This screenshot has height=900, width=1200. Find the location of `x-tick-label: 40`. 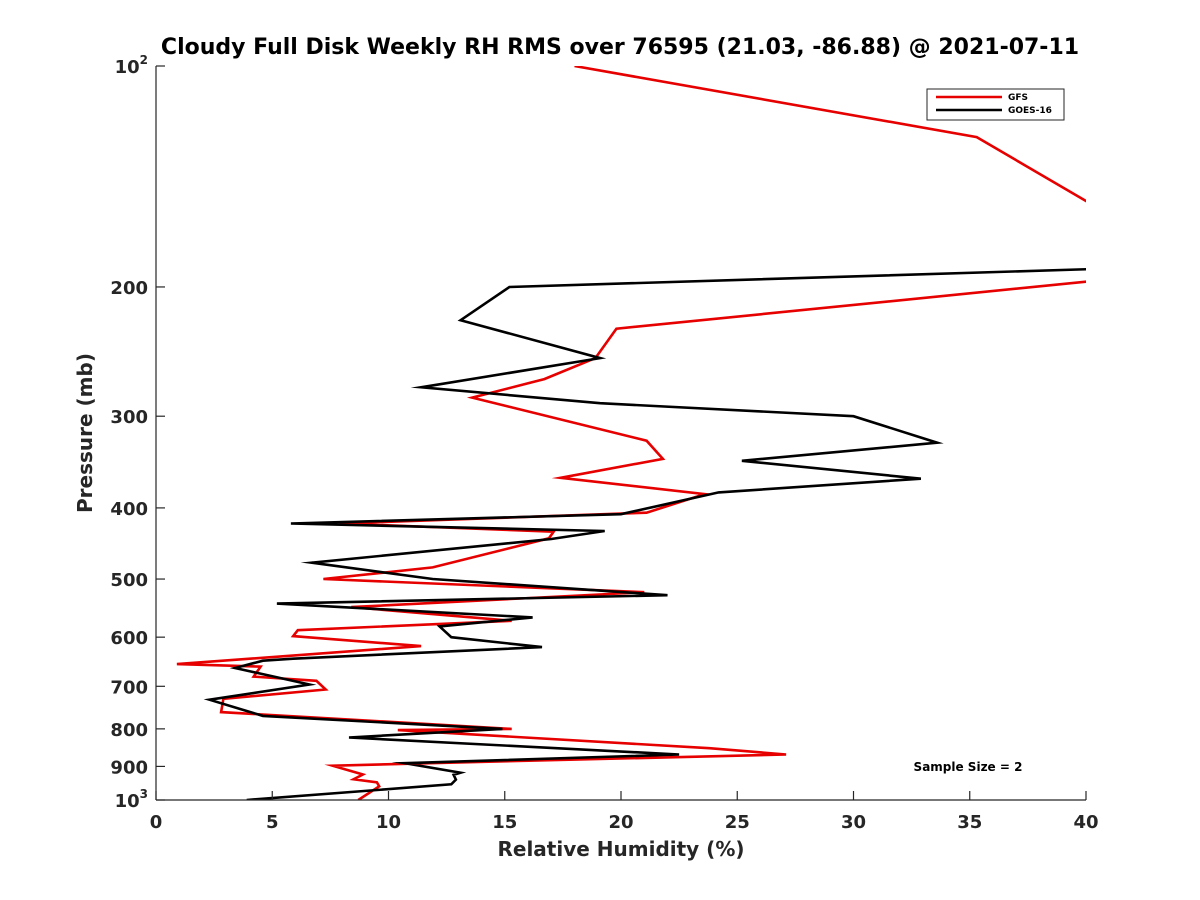

x-tick-label: 40 is located at coordinates (1085, 822).